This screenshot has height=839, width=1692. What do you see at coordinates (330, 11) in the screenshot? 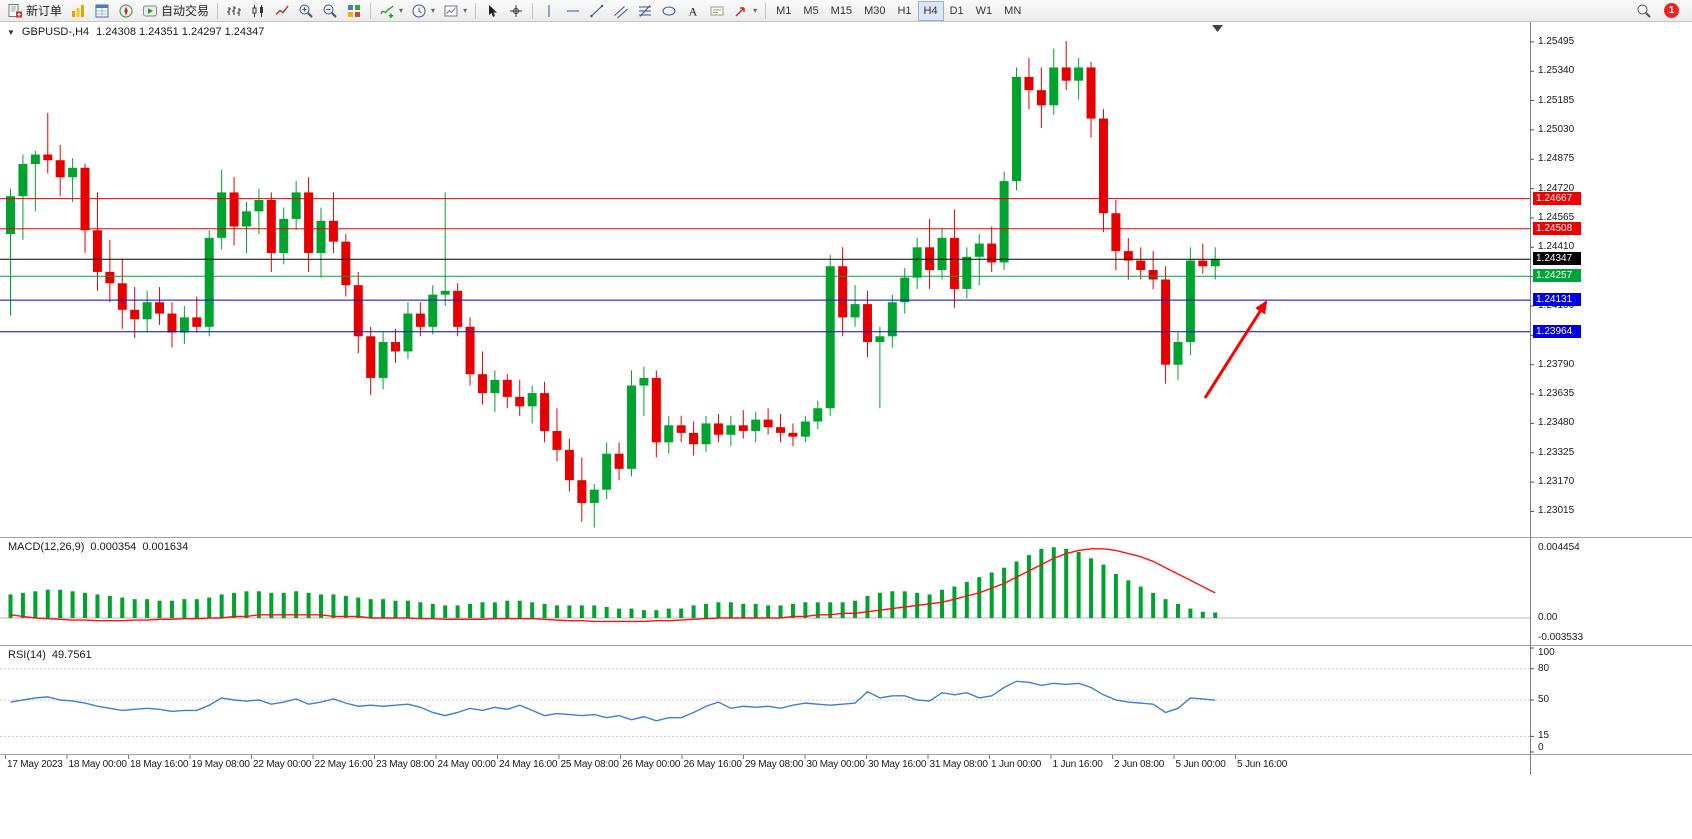
I see `zoom-out-button` at bounding box center [330, 11].